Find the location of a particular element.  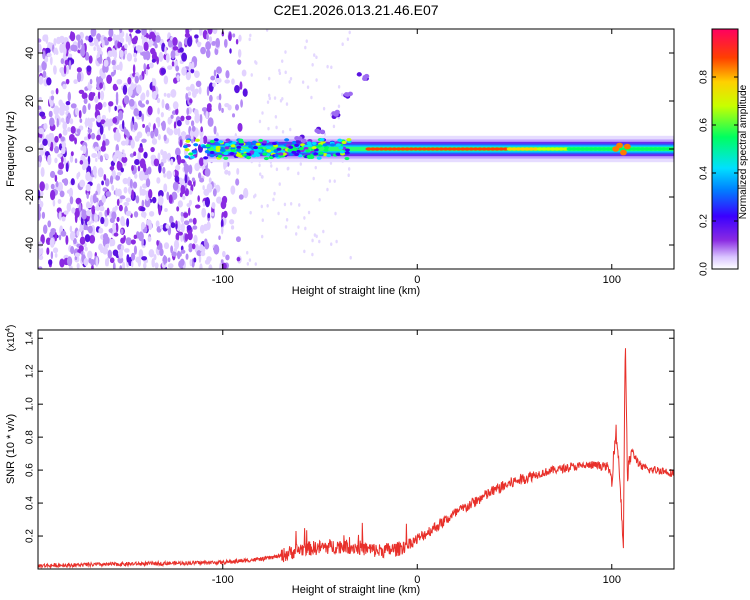

disturbance-blob is located at coordinates (623, 152).